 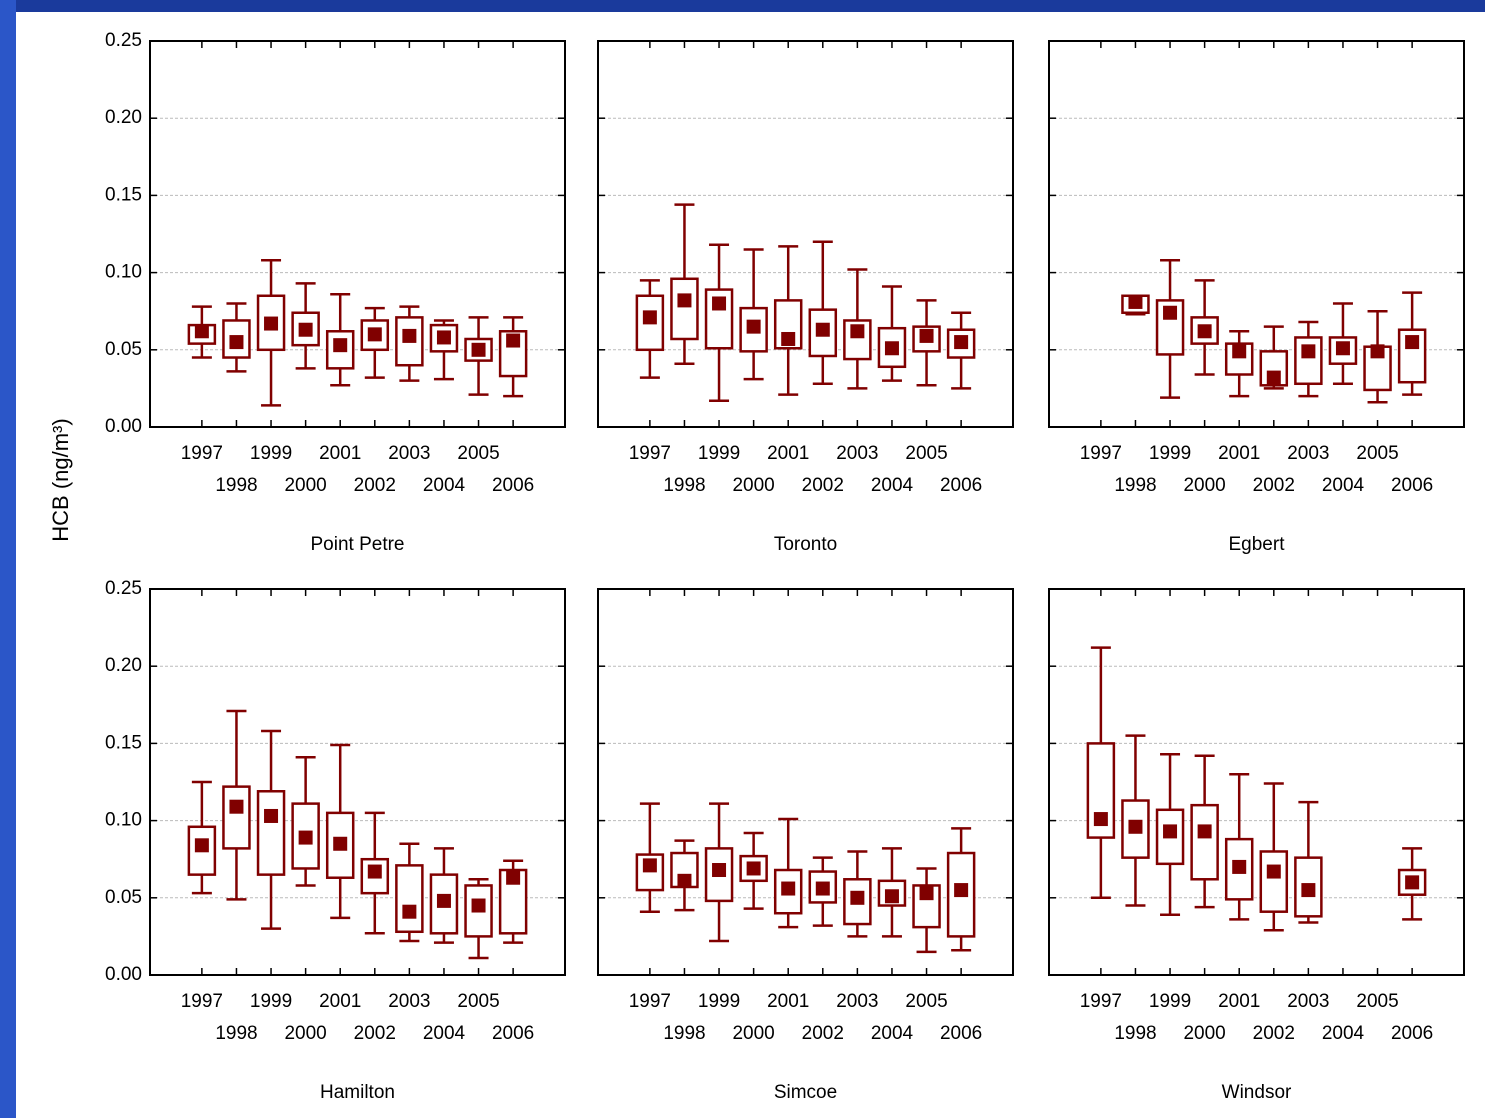 What do you see at coordinates (123, 117) in the screenshot?
I see `y-tick-label: 0.20` at bounding box center [123, 117].